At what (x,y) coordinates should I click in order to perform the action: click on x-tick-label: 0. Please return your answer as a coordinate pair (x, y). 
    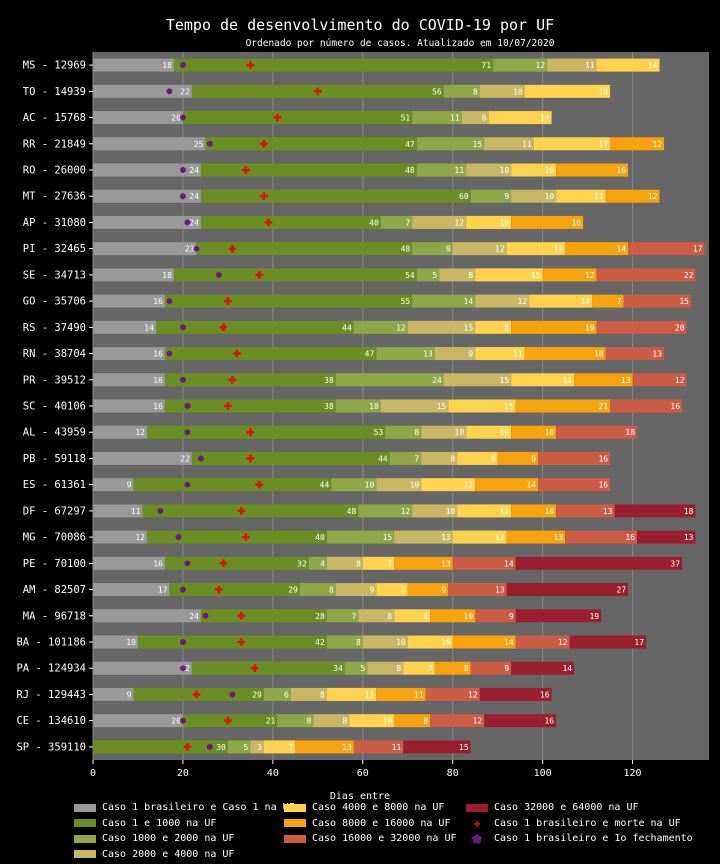
    Looking at the image, I should click on (93, 773).